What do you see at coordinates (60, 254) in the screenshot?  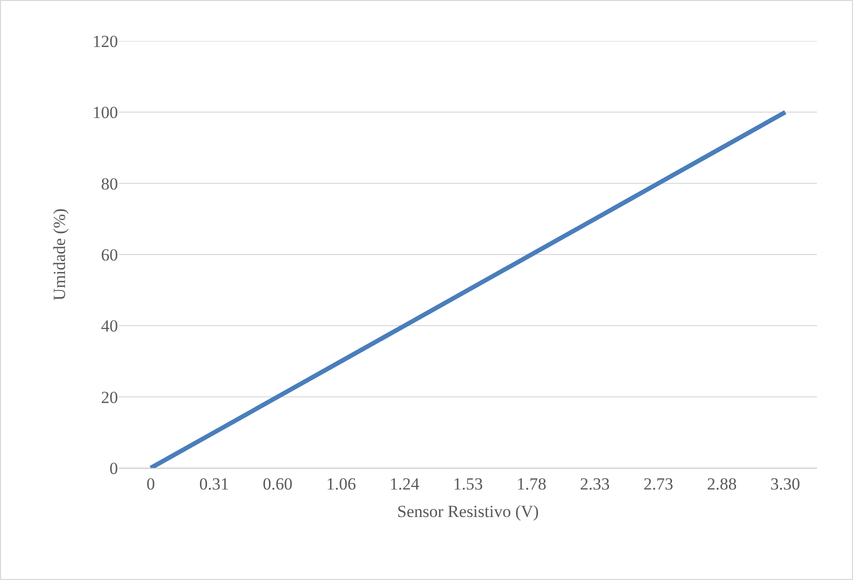 I see `y-axis-title: Umidade (%)` at bounding box center [60, 254].